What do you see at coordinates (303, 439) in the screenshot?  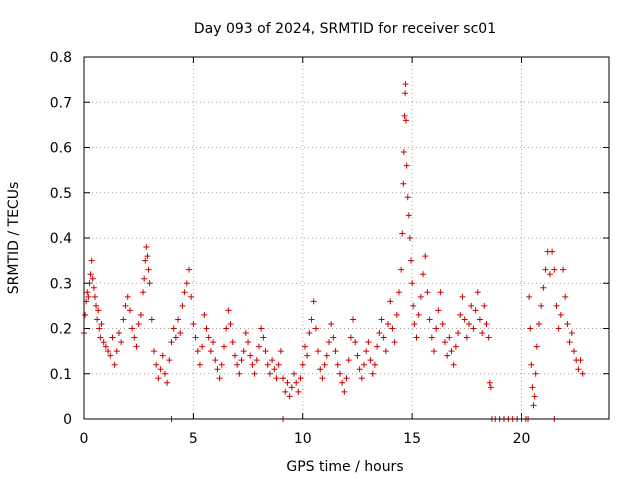 I see `x-tick-label: 10` at bounding box center [303, 439].